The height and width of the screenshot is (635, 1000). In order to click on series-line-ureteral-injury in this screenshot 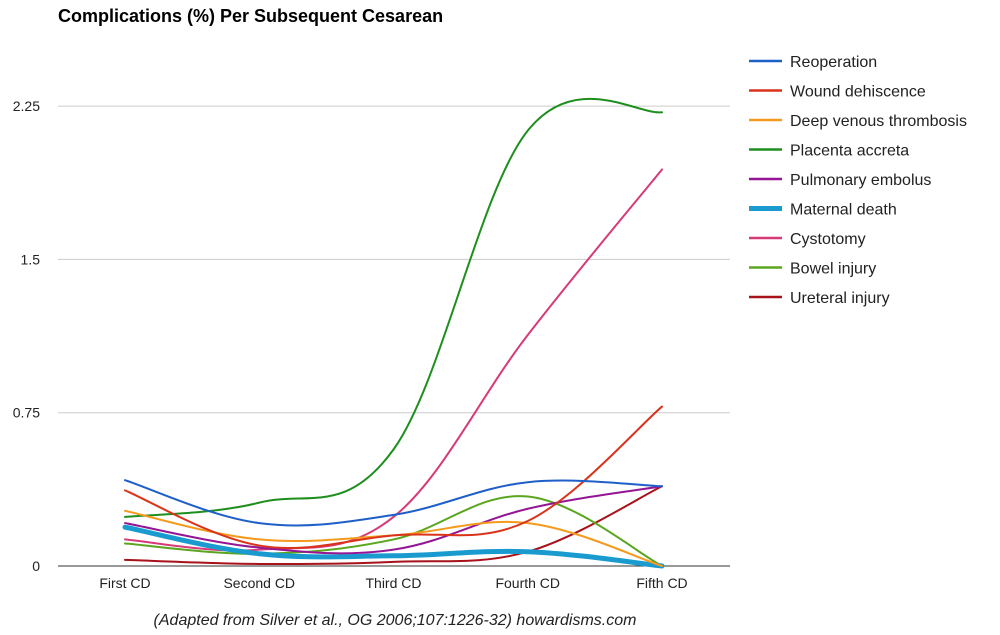, I will do `click(393, 525)`.